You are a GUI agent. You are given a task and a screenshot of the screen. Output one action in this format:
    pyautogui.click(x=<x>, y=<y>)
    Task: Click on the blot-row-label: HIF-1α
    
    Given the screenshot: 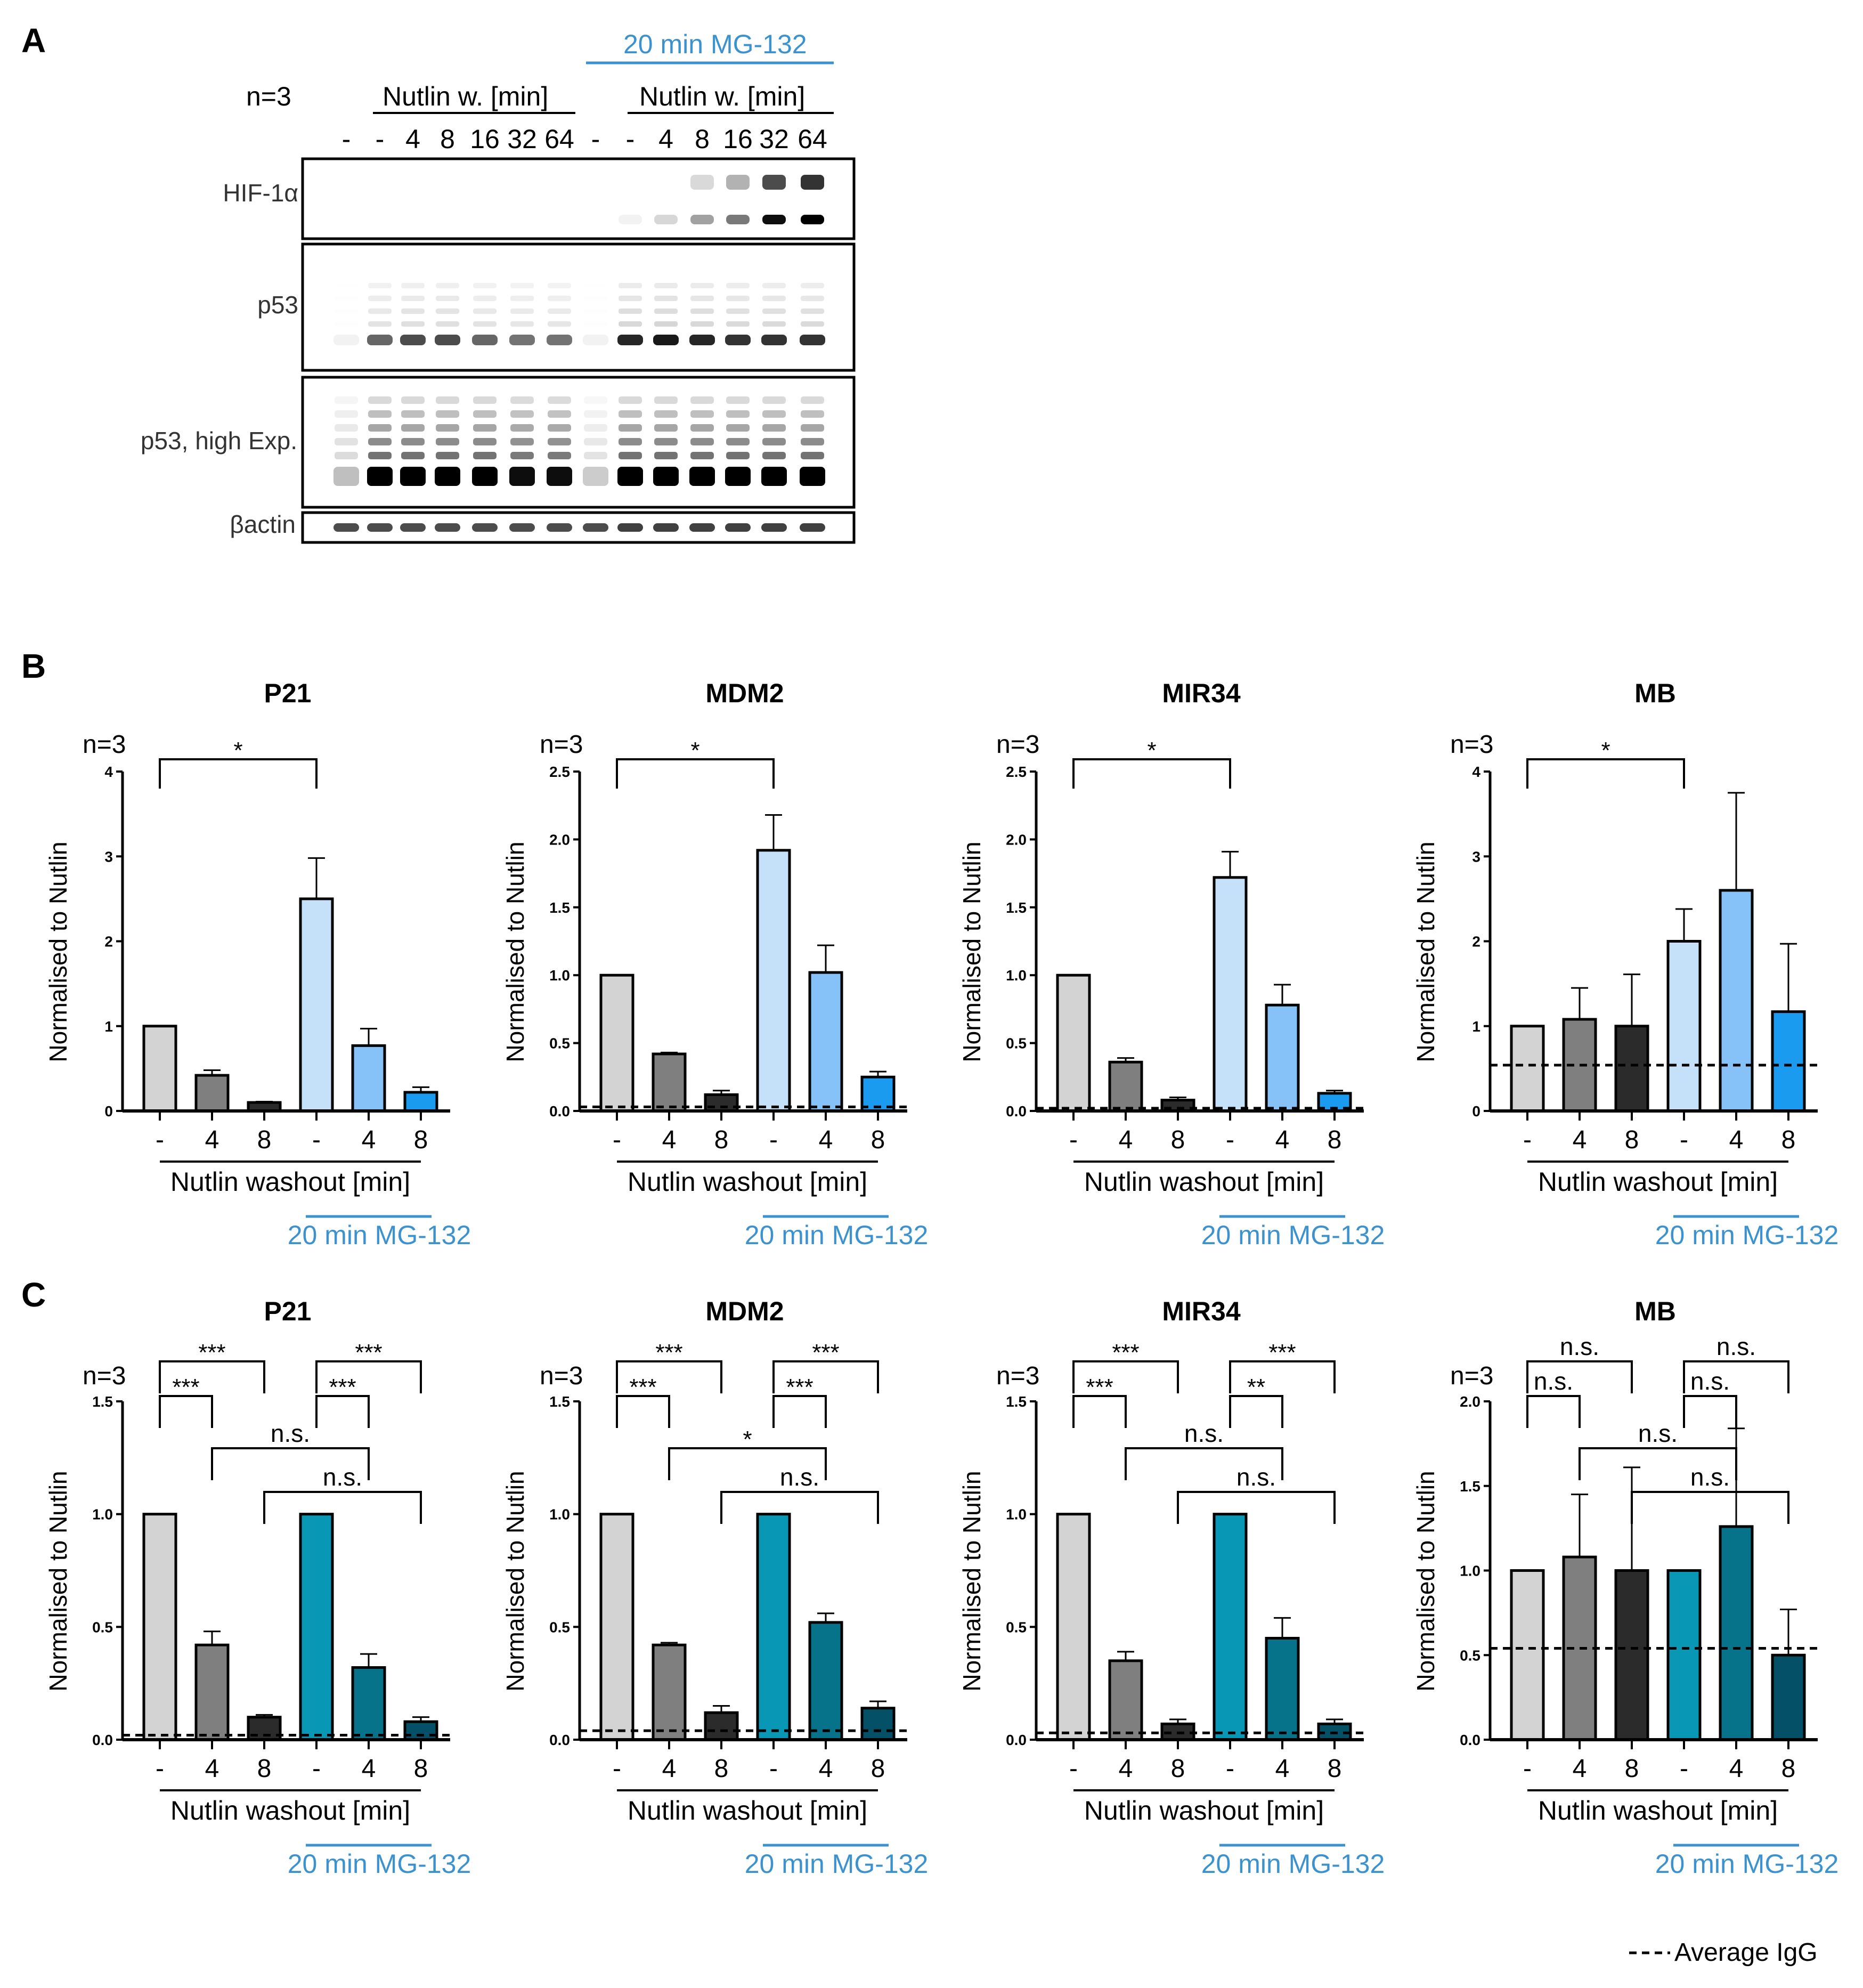 What is the action you would take?
    pyautogui.click(x=260, y=193)
    